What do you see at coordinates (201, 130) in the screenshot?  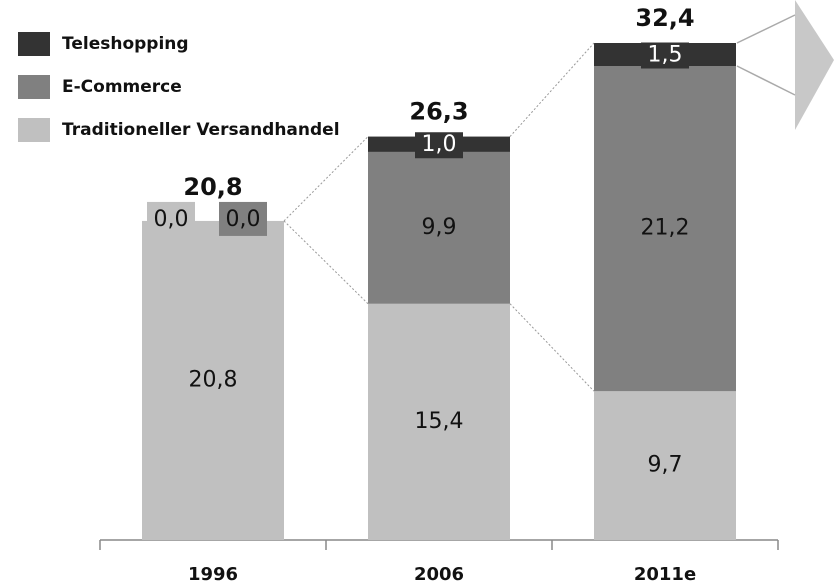 I see `legend-label: Traditioneller Versandhandel` at bounding box center [201, 130].